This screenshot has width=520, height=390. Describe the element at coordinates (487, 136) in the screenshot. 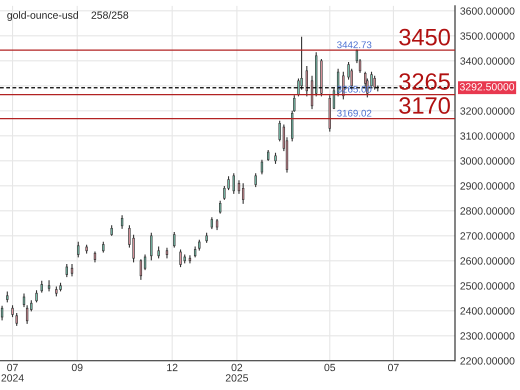

I see `y-tick-label: 3100.00000` at that location.